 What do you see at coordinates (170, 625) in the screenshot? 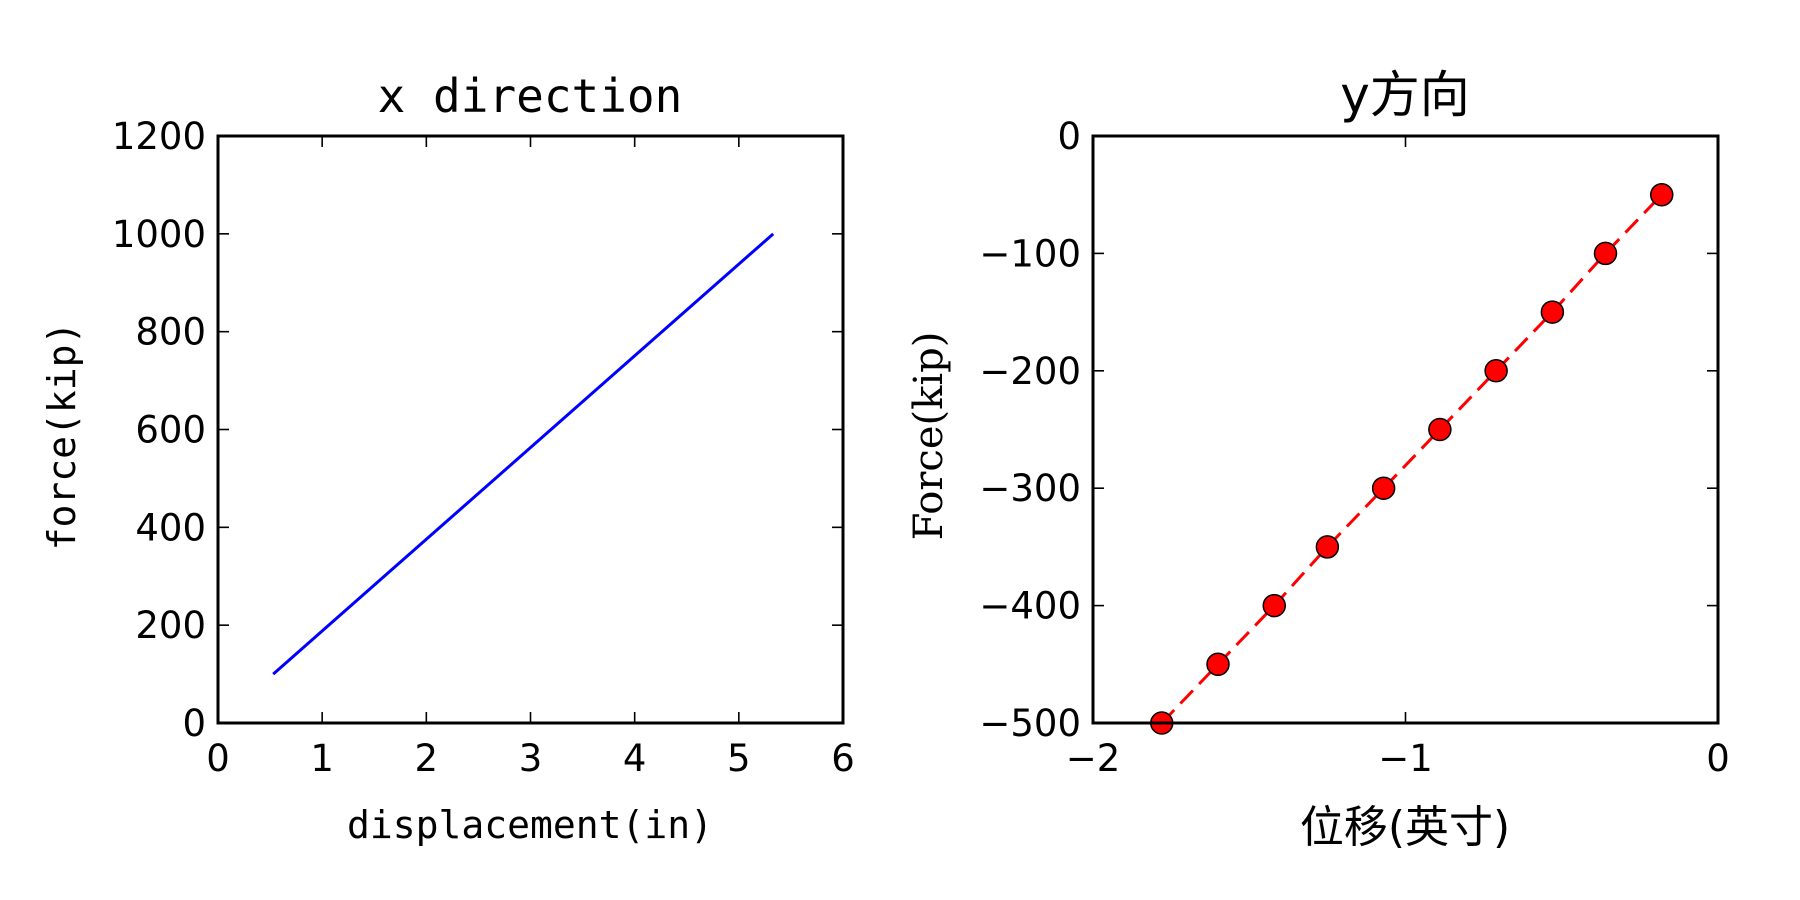
I see `y-tick-label: 200` at bounding box center [170, 625].